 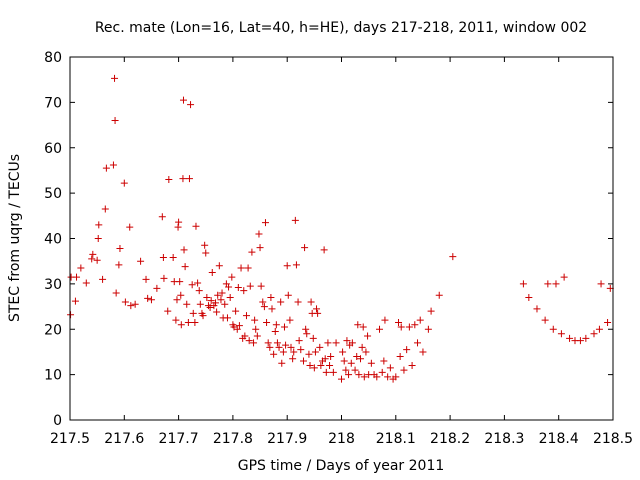 What do you see at coordinates (57, 421) in the screenshot?
I see `y-tick-label: 0` at bounding box center [57, 421].